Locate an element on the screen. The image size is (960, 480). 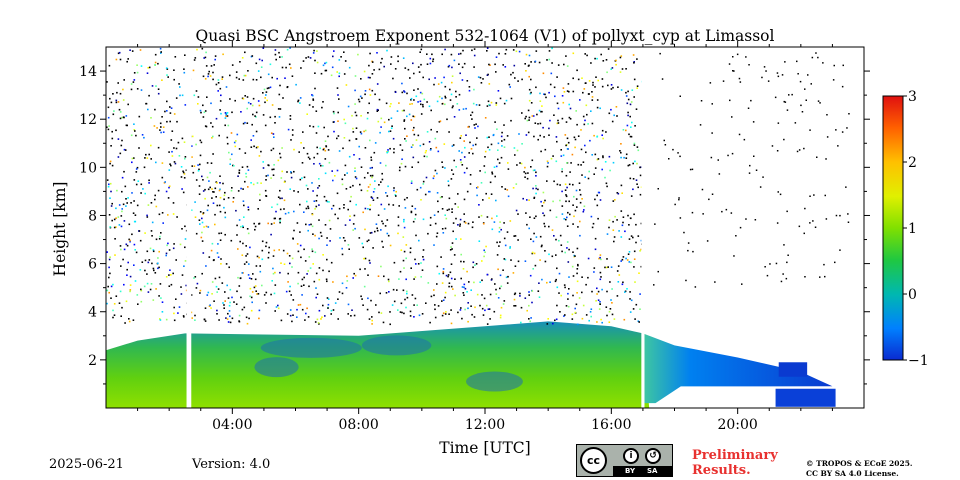
date-label: 2025-06-21 is located at coordinates (86, 464).